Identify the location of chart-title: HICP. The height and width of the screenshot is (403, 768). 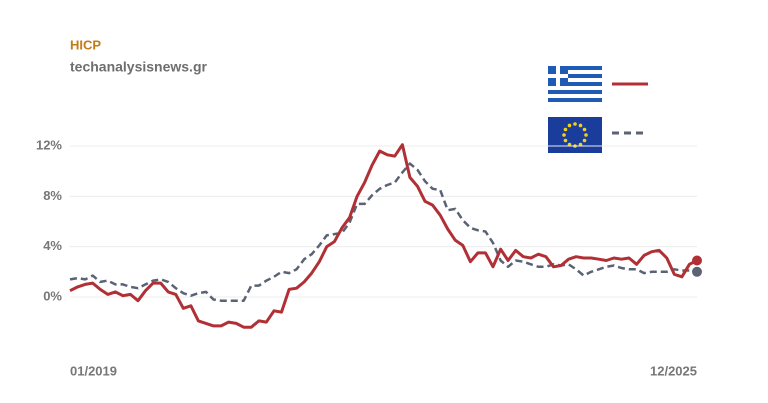
(85, 44).